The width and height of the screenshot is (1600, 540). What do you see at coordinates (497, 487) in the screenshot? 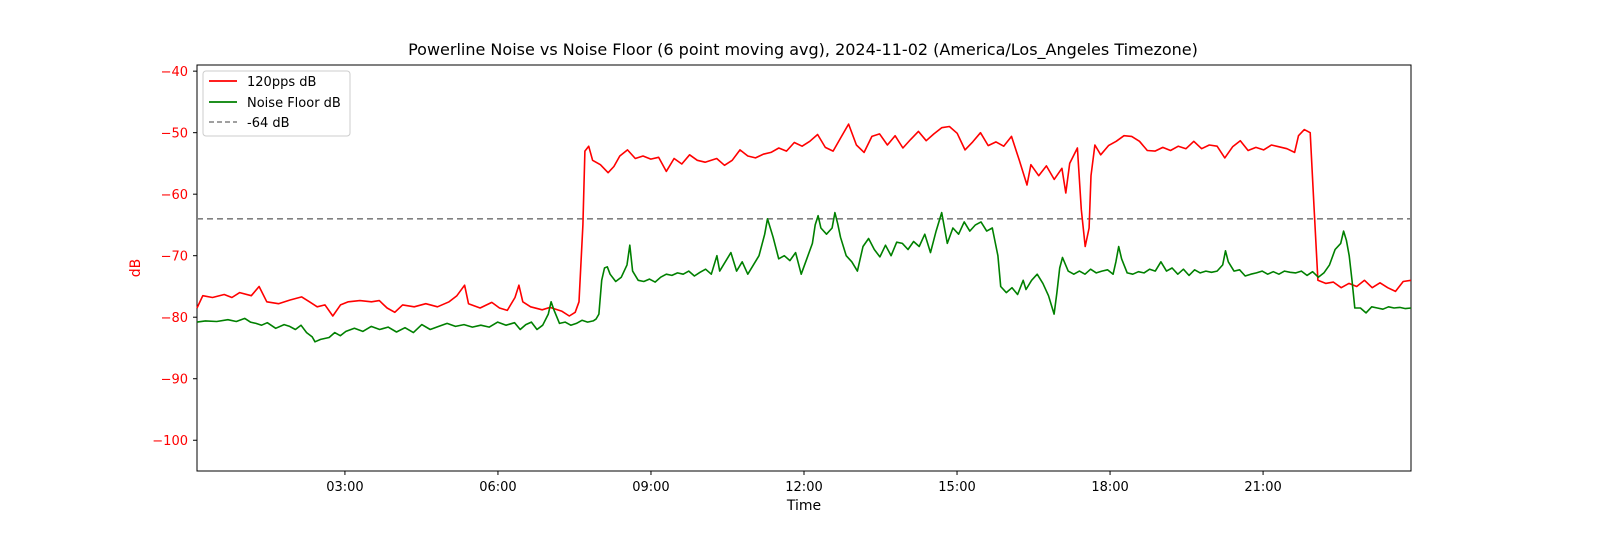
I see `x-tick-label: 06:00` at bounding box center [497, 487].